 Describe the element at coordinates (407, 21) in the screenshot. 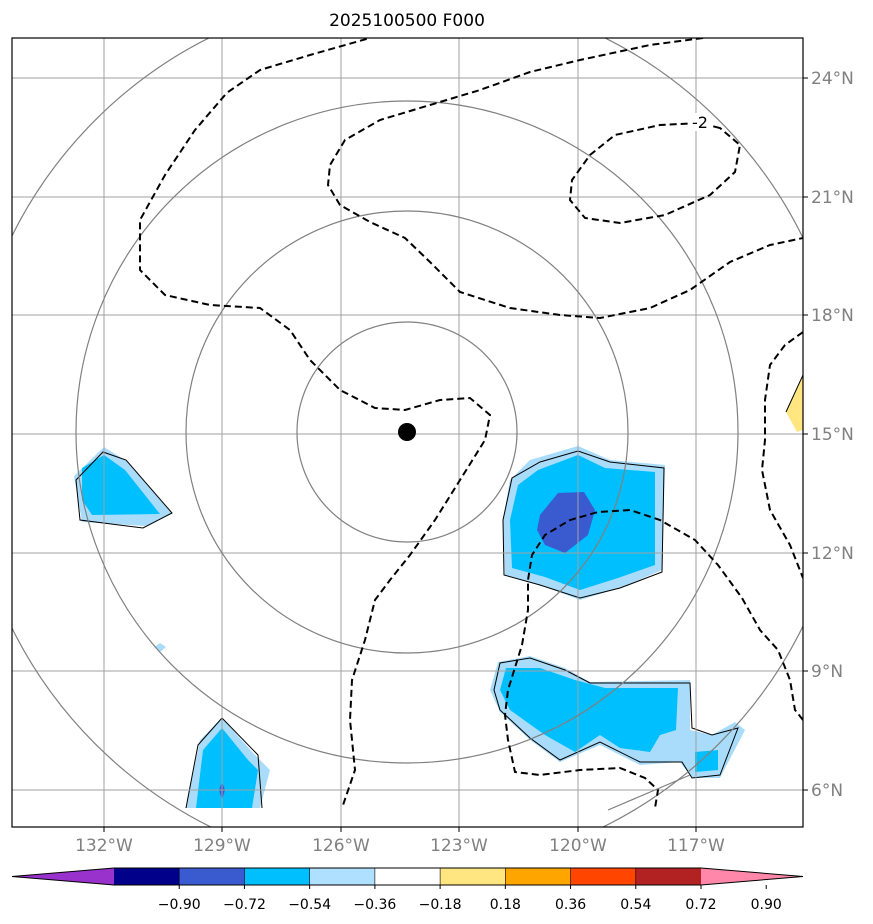

I see `map-title: 2025100500 F000` at that location.